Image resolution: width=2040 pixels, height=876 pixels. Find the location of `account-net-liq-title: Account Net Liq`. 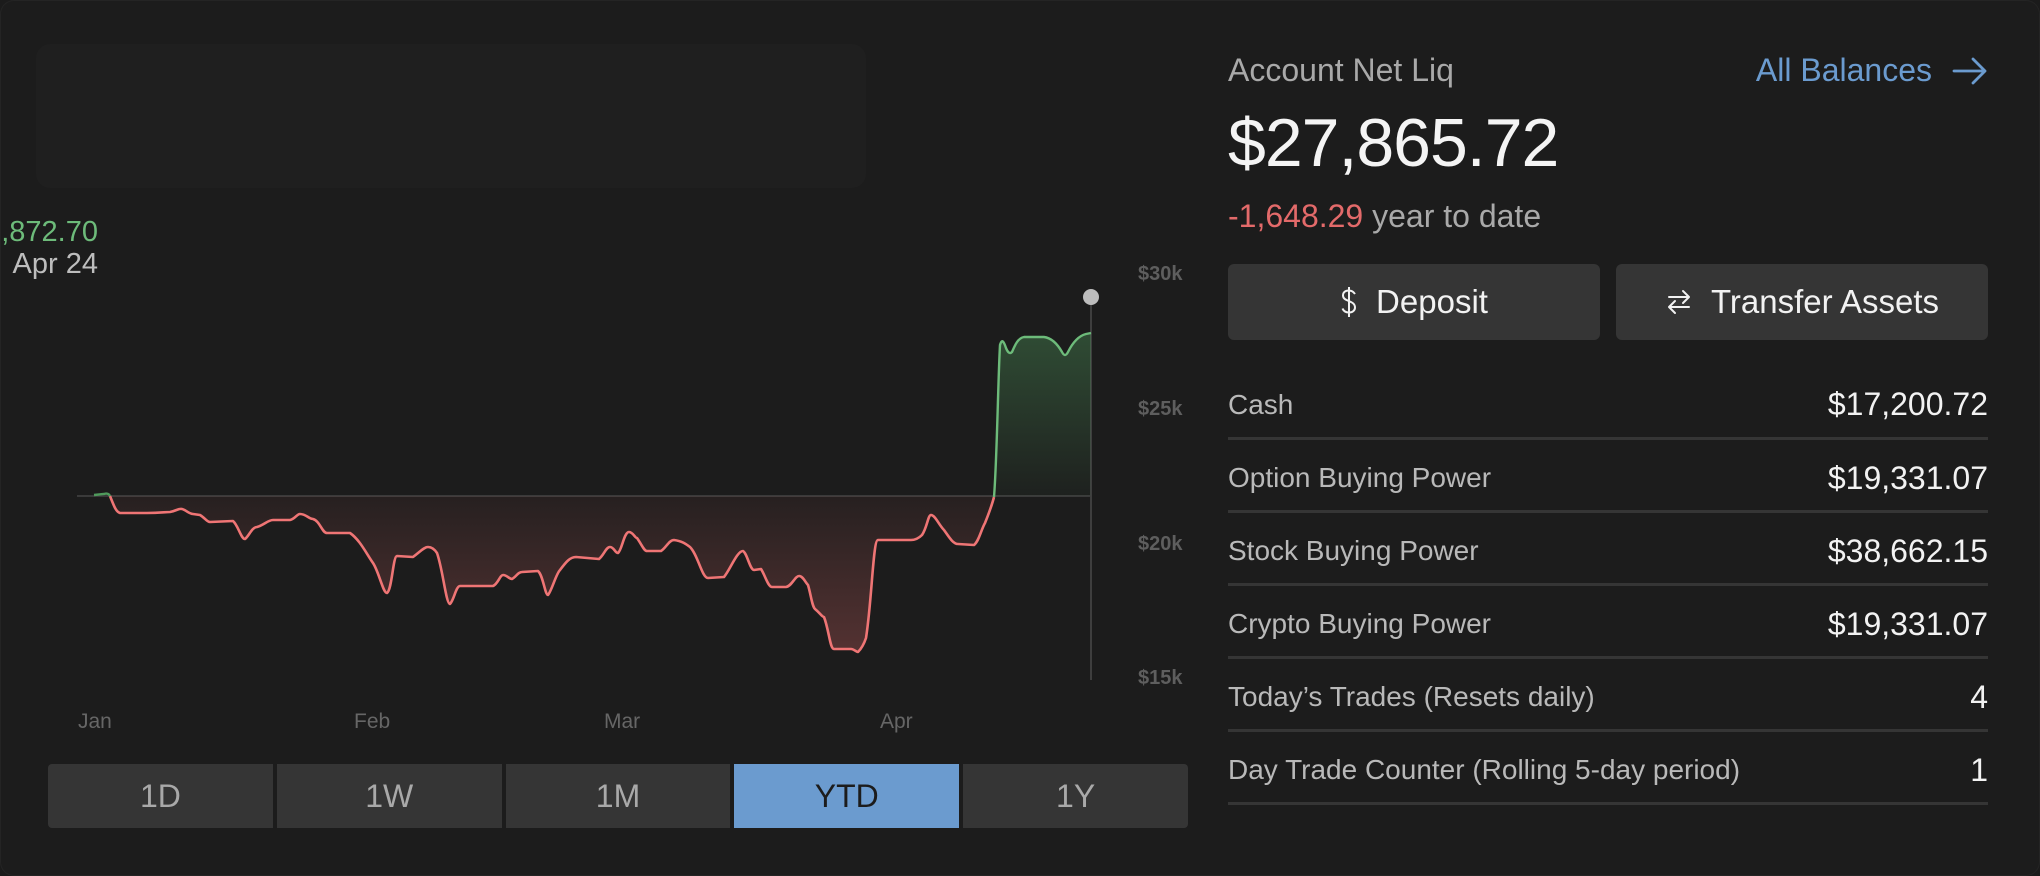

account-net-liq-title: Account Net Liq is located at coordinates (1341, 70).